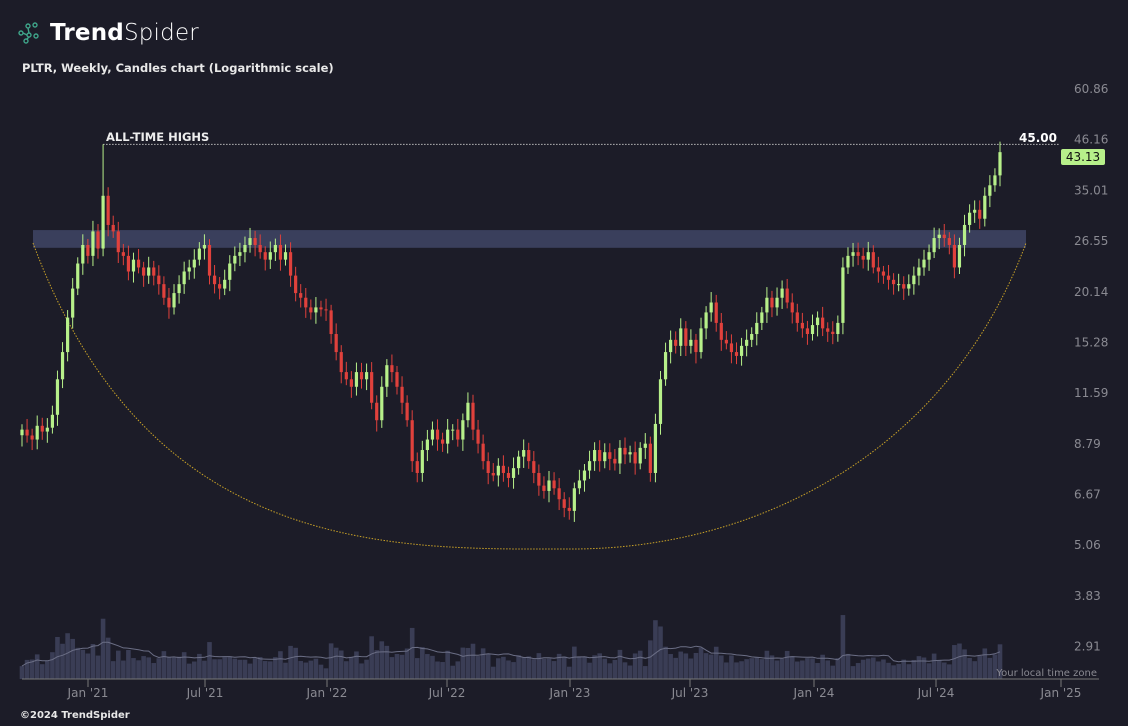  Describe the element at coordinates (447, 693) in the screenshot. I see `x-tick-label: Jul '22` at that location.